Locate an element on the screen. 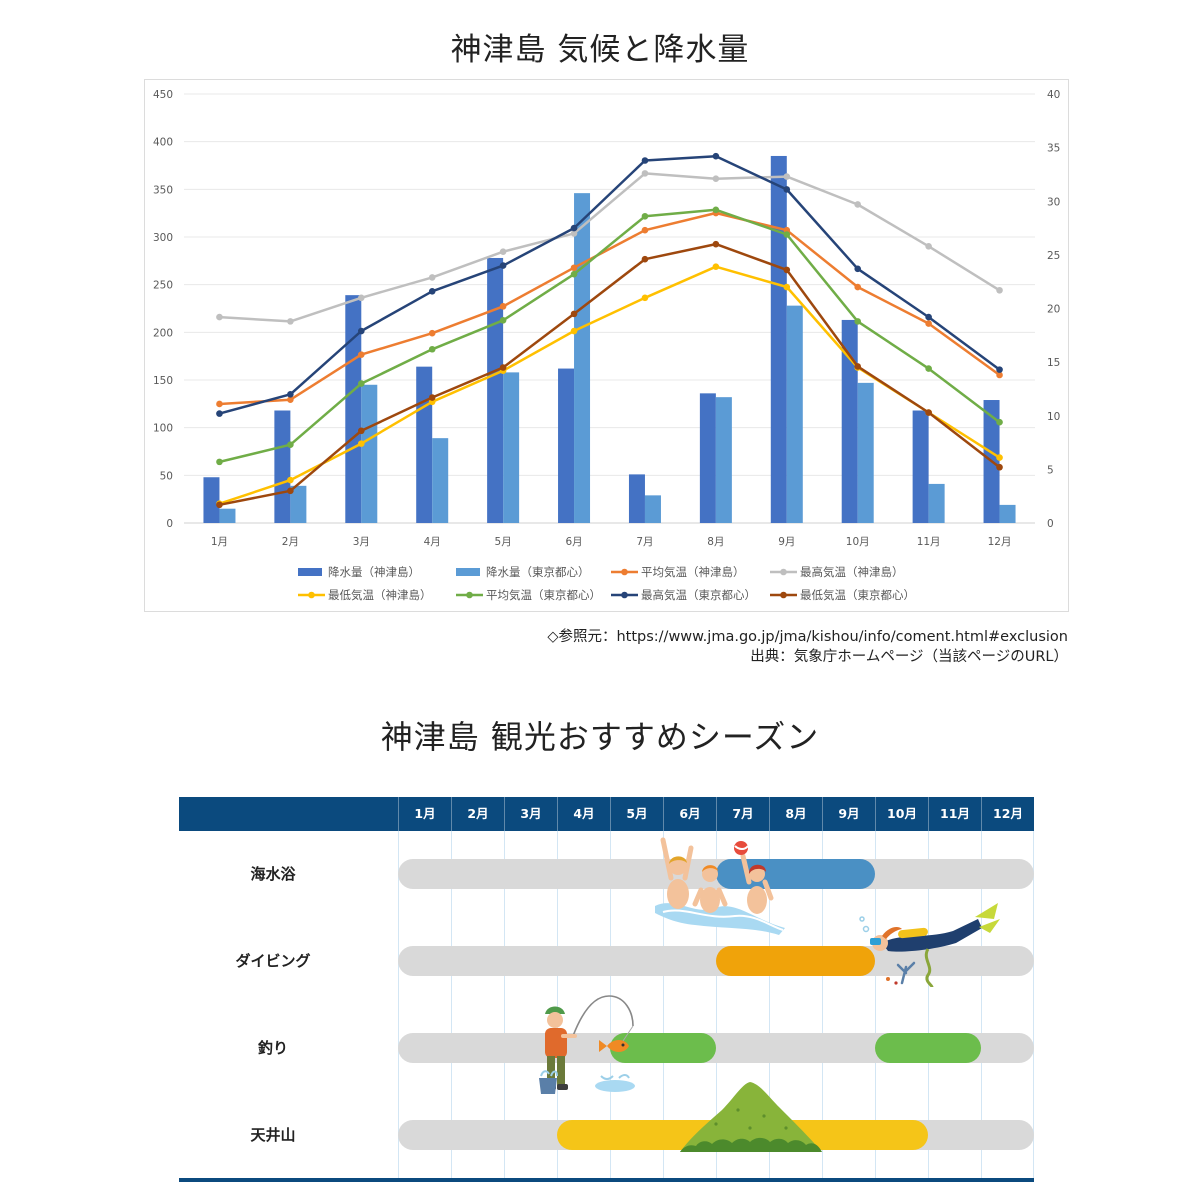  diver-illustration is located at coordinates (929, 945).